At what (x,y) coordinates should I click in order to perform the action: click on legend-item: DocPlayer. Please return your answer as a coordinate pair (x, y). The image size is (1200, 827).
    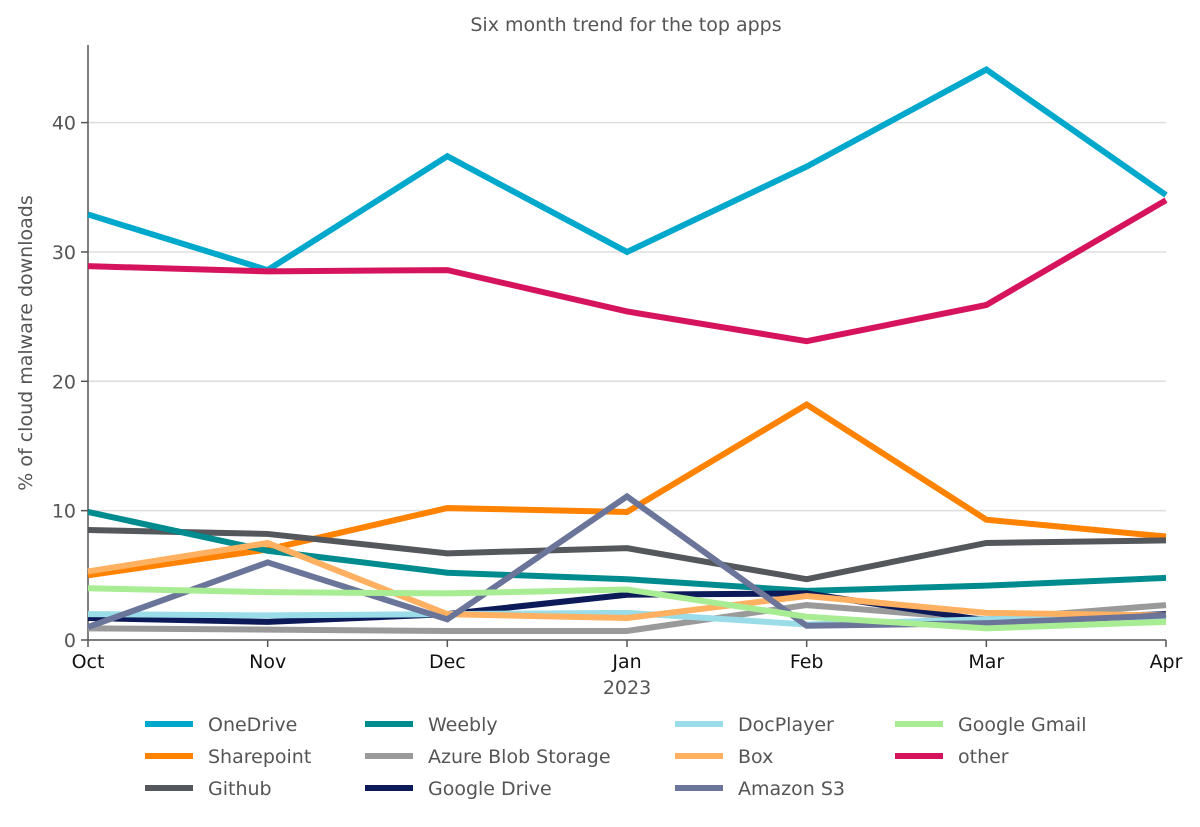
    Looking at the image, I should click on (754, 725).